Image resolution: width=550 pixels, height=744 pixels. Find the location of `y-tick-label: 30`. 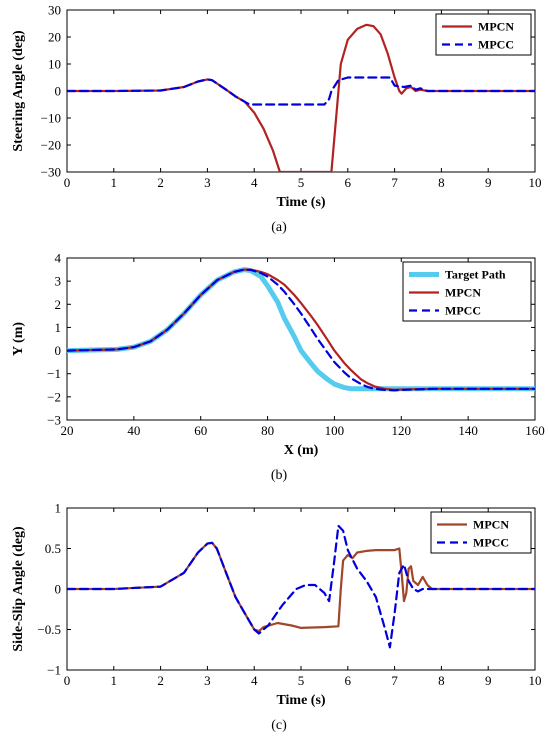

y-tick-label: 30 is located at coordinates (54, 10).